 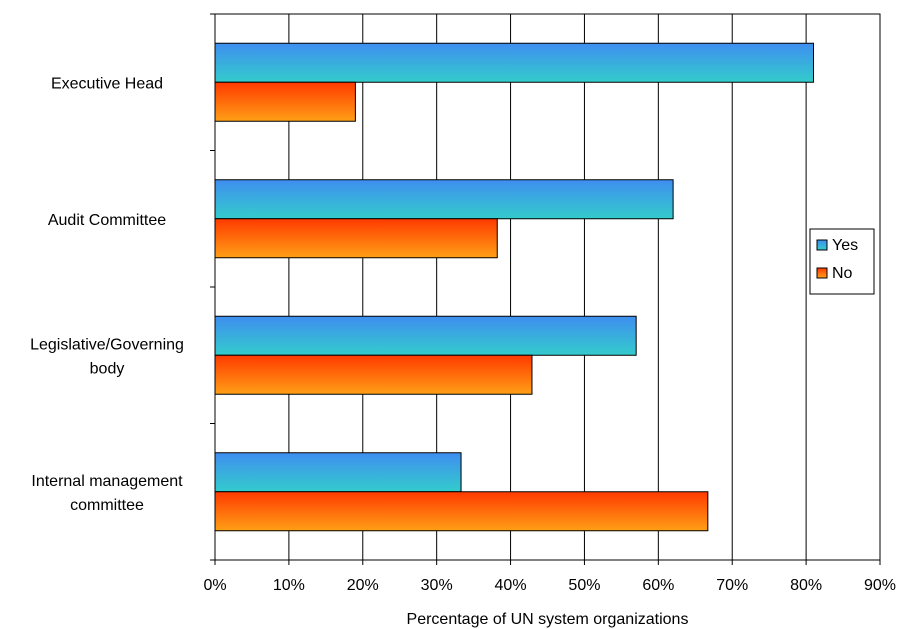 I want to click on legend-label-no: No, so click(x=842, y=273).